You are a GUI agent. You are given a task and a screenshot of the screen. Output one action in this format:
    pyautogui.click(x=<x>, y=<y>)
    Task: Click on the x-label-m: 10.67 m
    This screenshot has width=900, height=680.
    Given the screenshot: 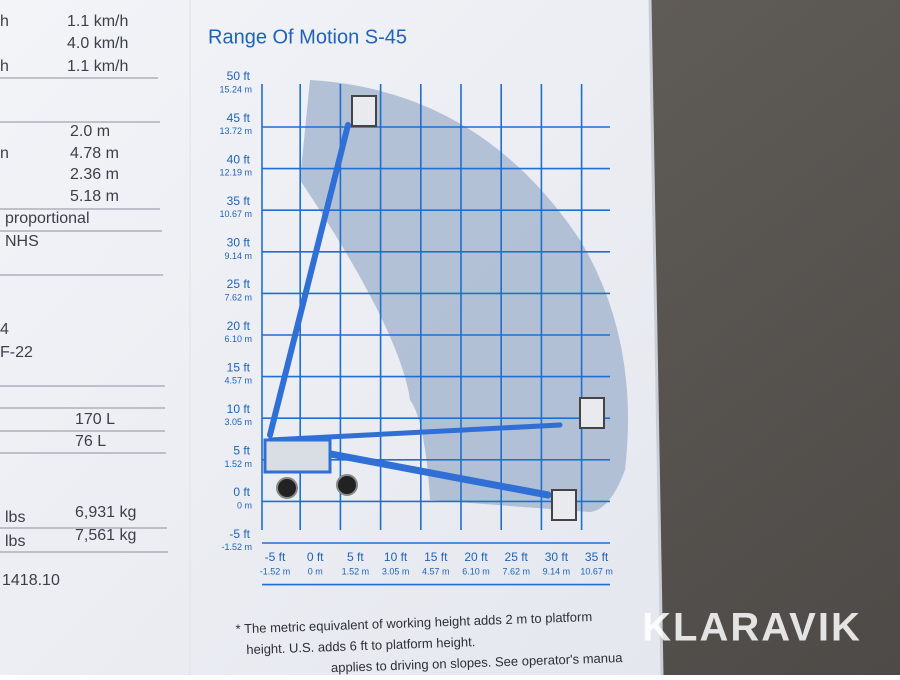 What is the action you would take?
    pyautogui.click(x=596, y=571)
    